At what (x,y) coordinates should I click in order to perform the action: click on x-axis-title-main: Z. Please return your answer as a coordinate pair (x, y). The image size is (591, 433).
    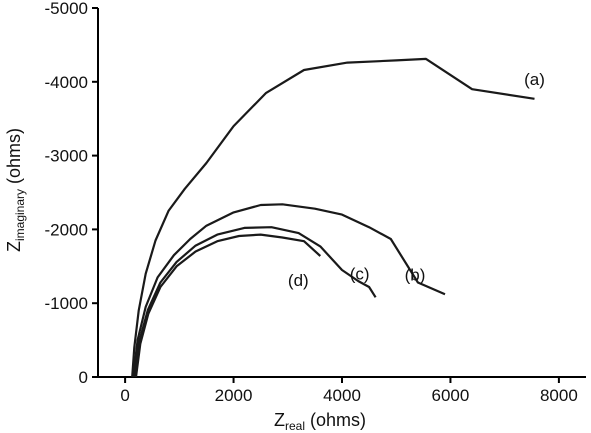
    Looking at the image, I should click on (279, 420).